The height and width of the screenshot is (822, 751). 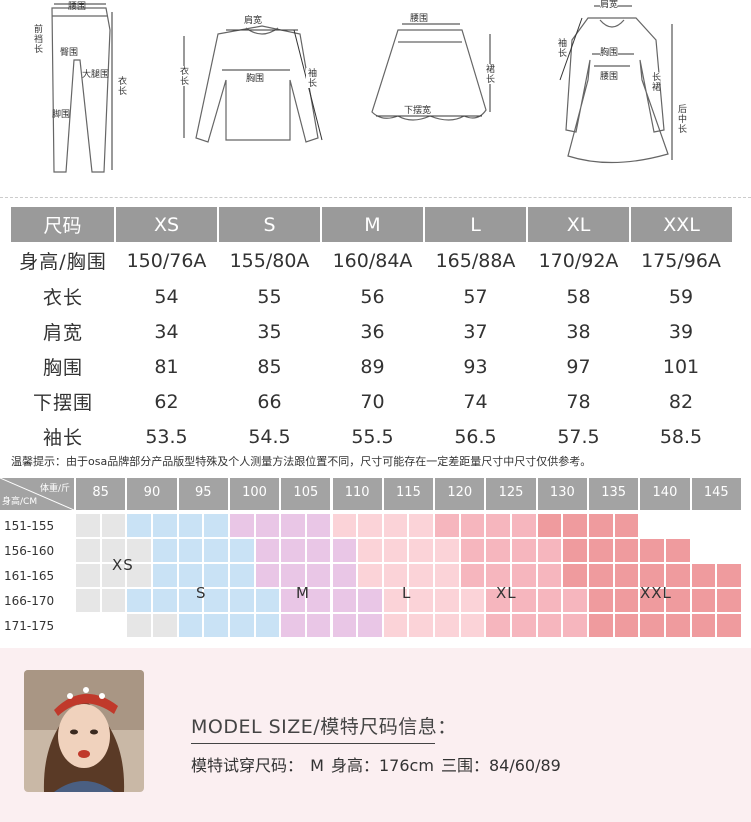 What do you see at coordinates (166, 401) in the screenshot?
I see `table-cell: 62` at bounding box center [166, 401].